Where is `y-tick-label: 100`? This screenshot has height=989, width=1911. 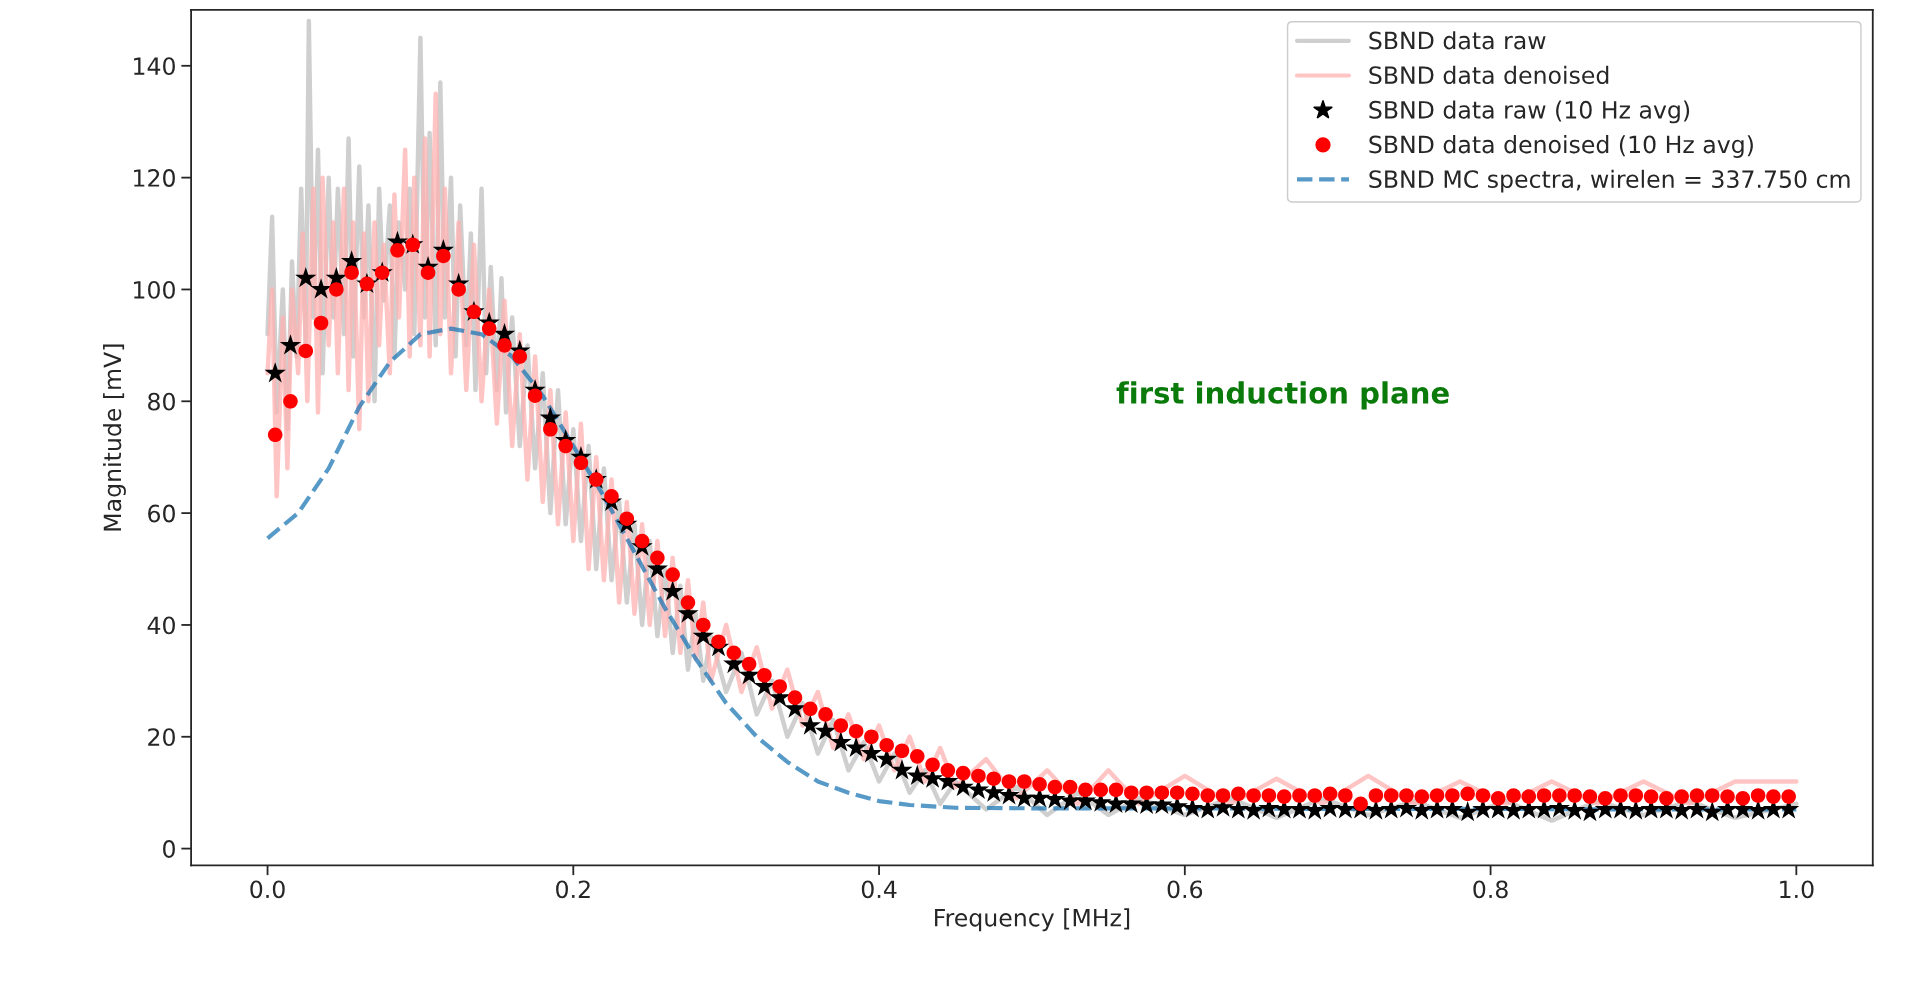 y-tick-label: 100 is located at coordinates (154, 289).